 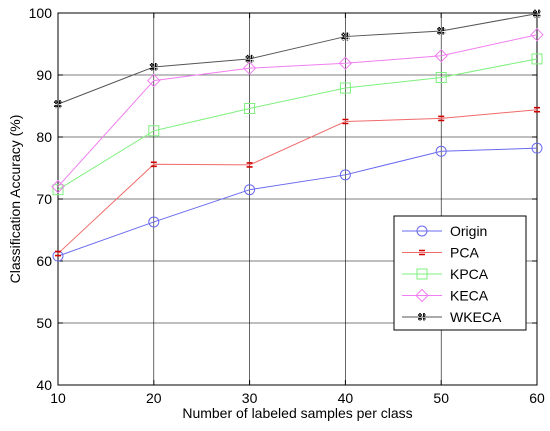 I want to click on y-tick-label: 90, so click(x=44, y=75).